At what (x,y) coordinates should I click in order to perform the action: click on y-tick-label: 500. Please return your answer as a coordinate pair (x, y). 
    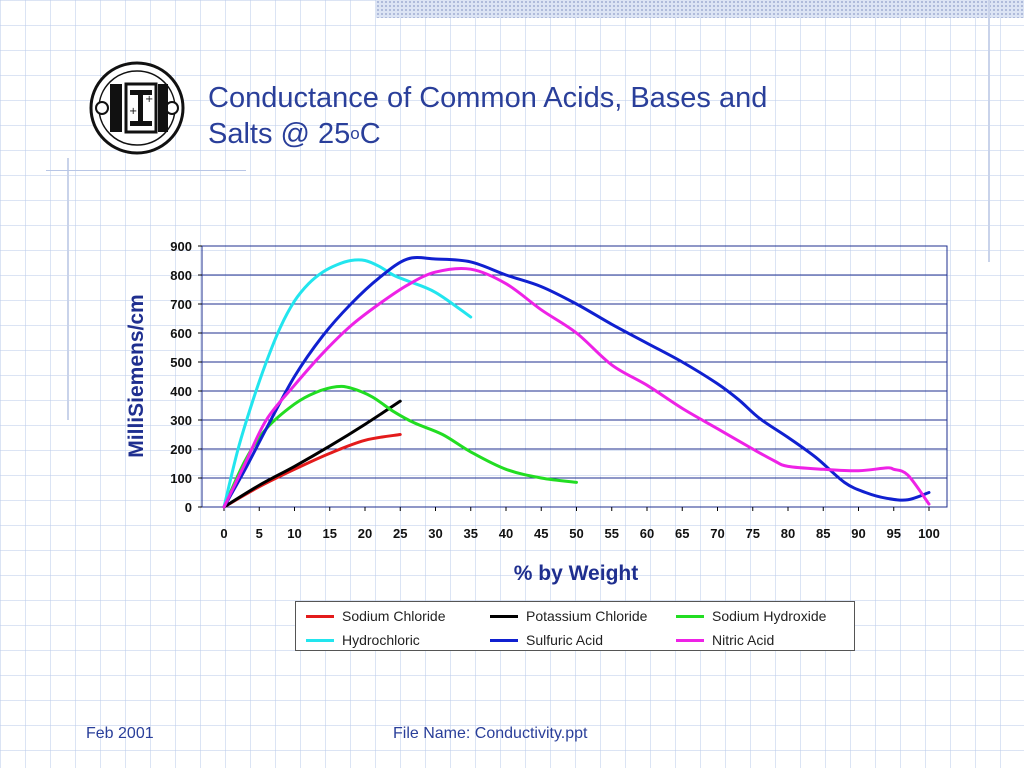
    Looking at the image, I should click on (181, 362).